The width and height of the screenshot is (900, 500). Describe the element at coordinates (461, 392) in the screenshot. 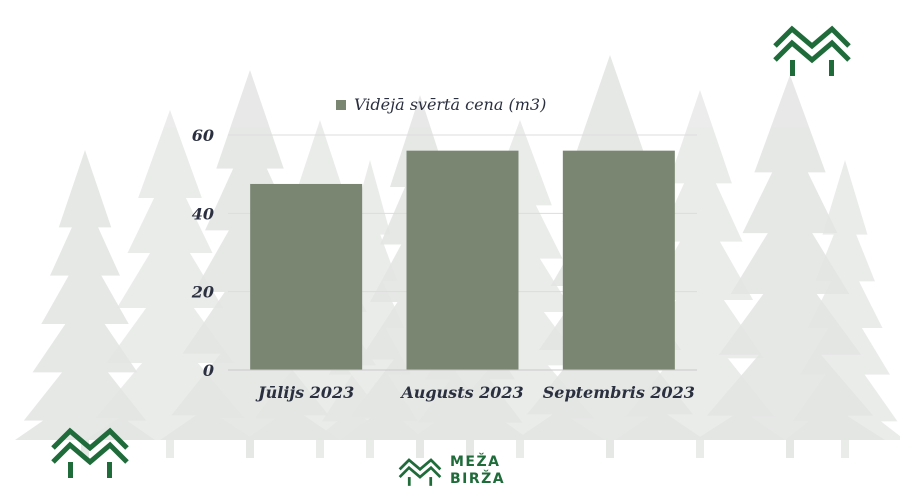

I see `x-tick-label: Augusts 2023` at that location.